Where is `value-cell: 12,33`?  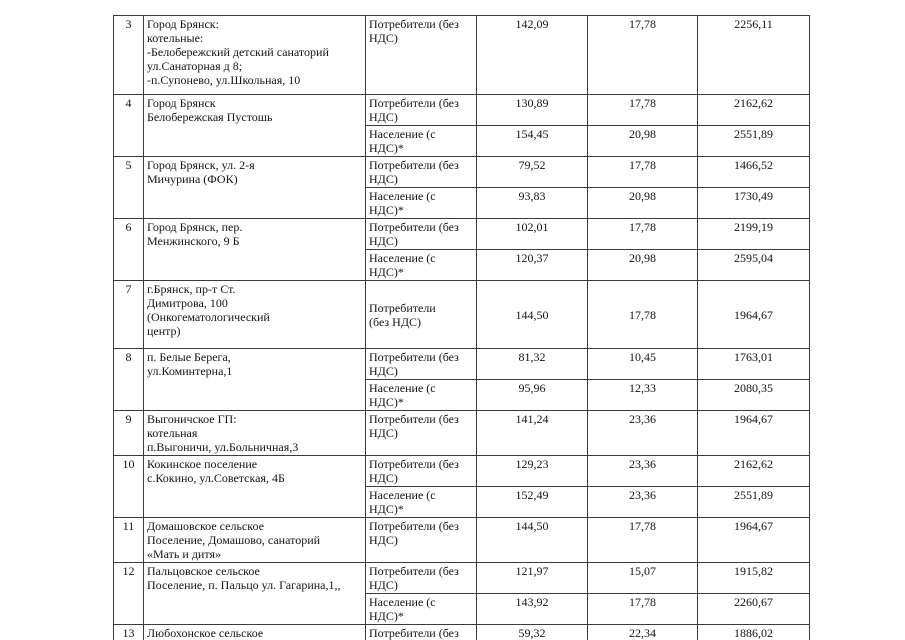
value-cell: 12,33 is located at coordinates (642, 395).